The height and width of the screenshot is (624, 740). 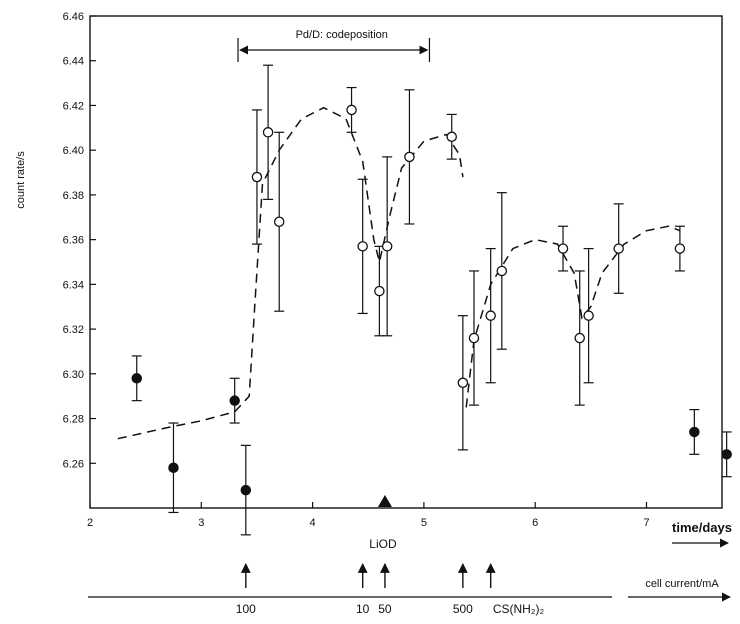 What do you see at coordinates (201, 523) in the screenshot?
I see `x-tick-label: 3` at bounding box center [201, 523].